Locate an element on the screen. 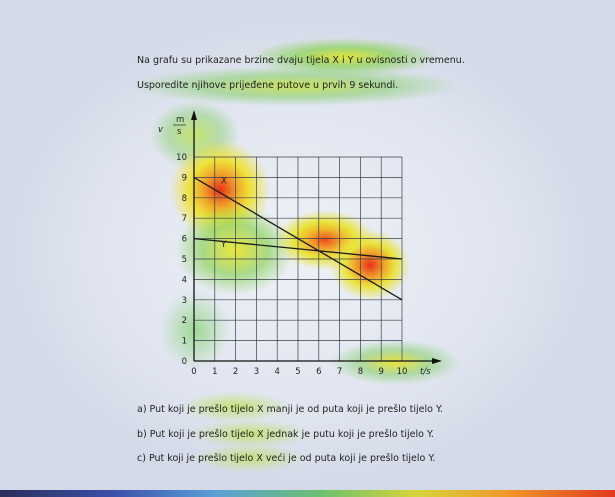 This screenshot has width=615, height=497. x-tick-label: 7 is located at coordinates (339, 372).